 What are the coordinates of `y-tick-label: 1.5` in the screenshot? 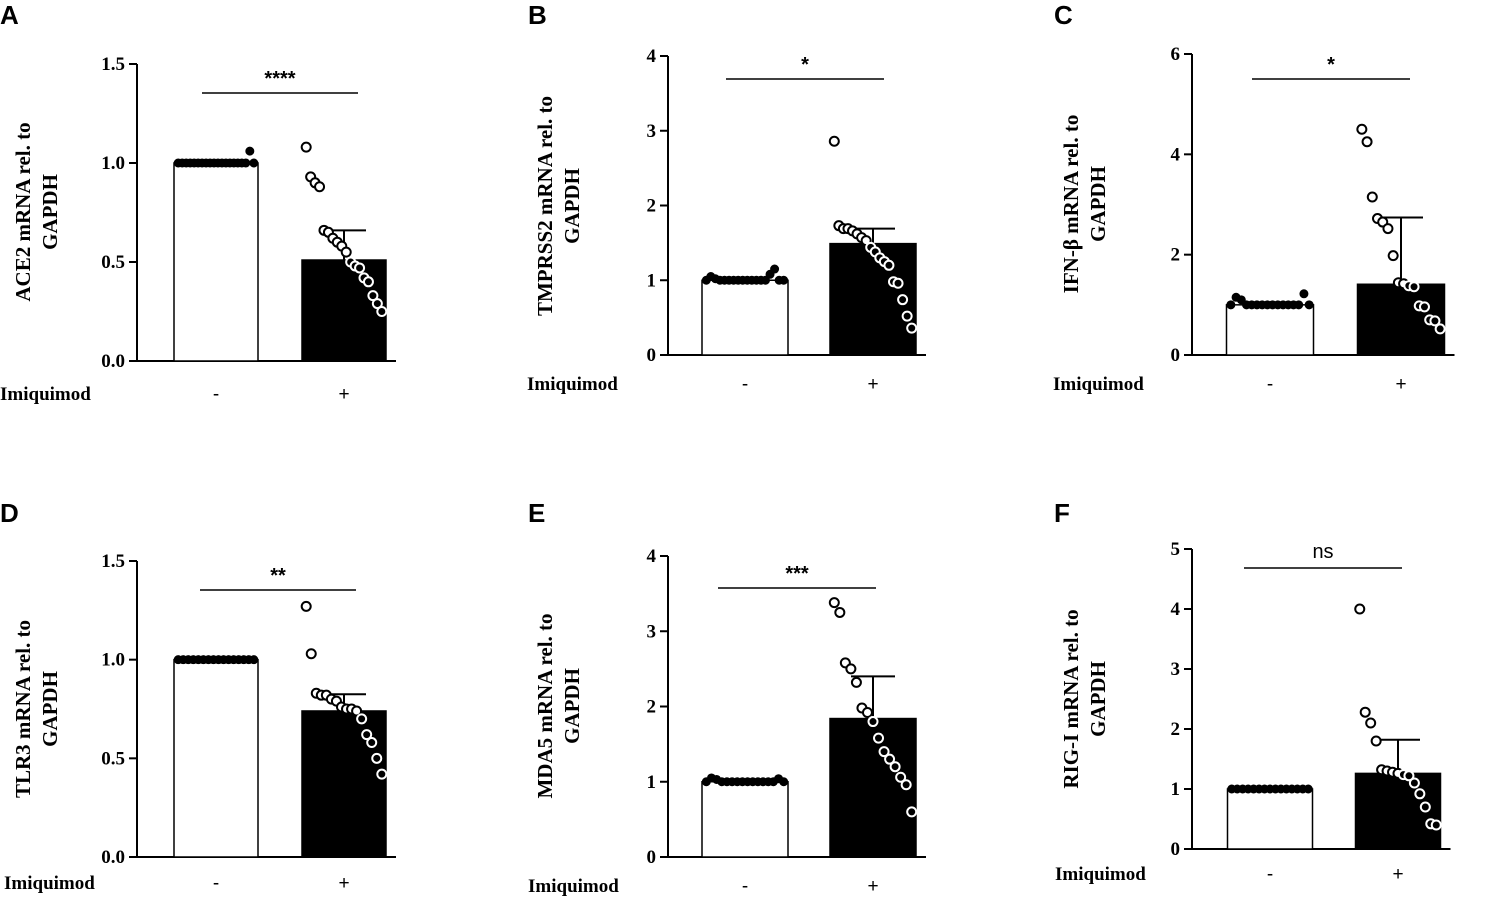 It's located at (113, 64).